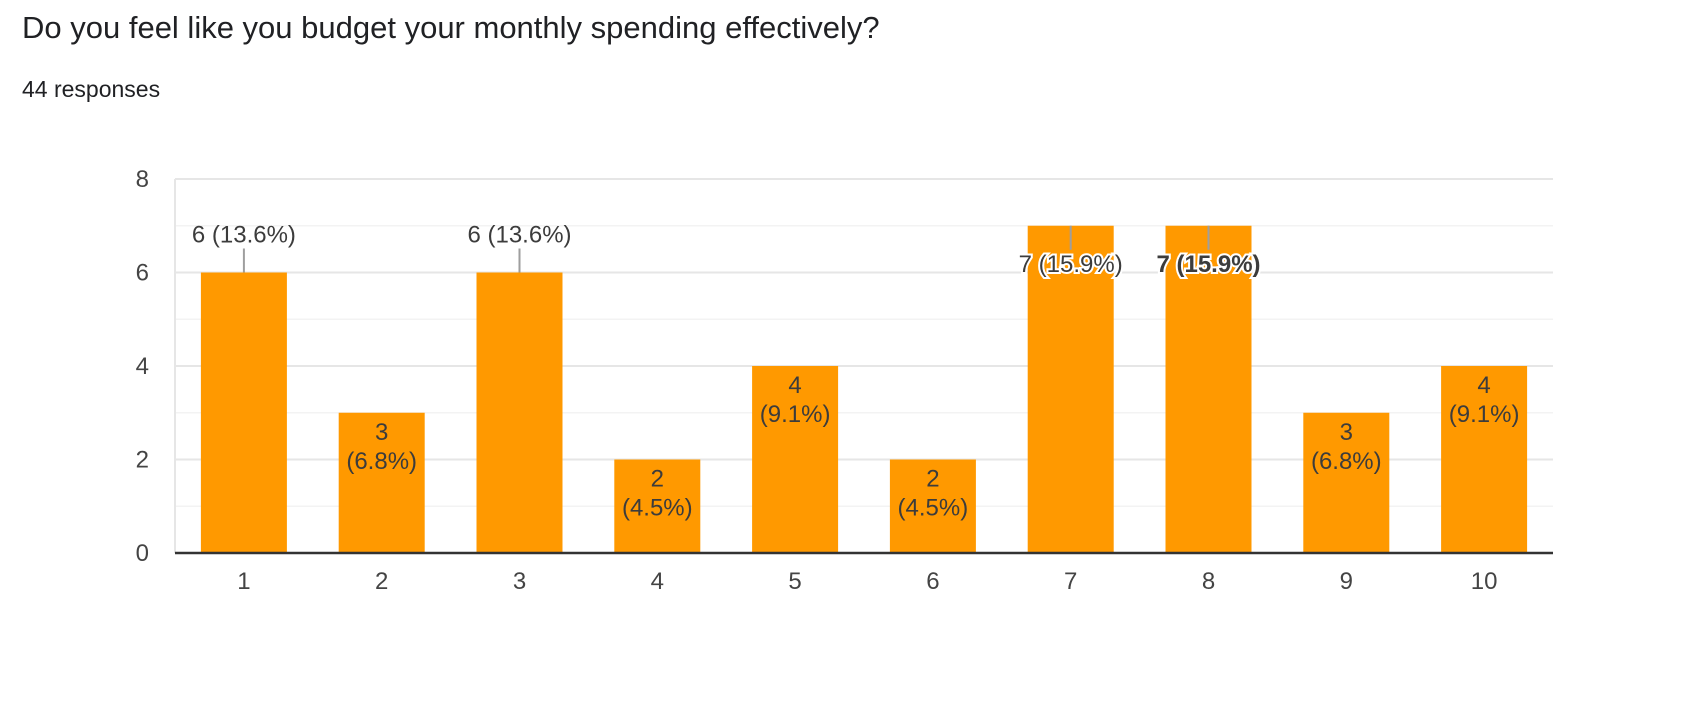  What do you see at coordinates (1484, 581) in the screenshot?
I see `x-tick-label: 10` at bounding box center [1484, 581].